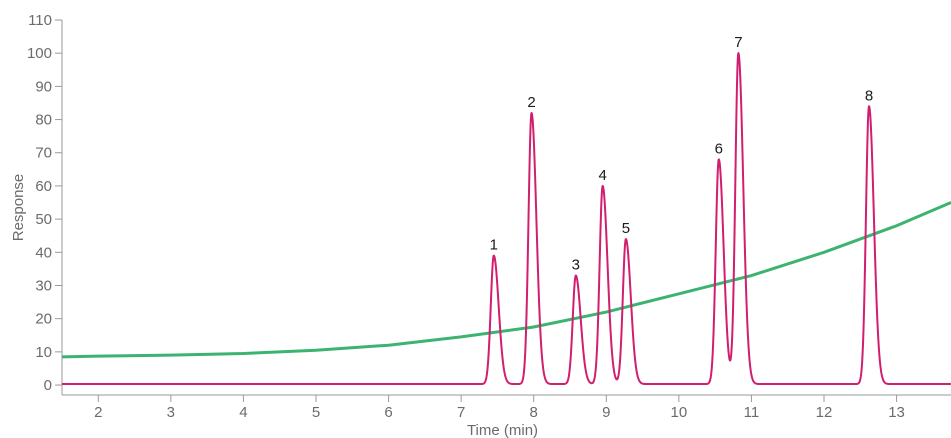 The height and width of the screenshot is (438, 951). Describe the element at coordinates (44, 203) in the screenshot. I see `y-axis: 0 10 20 30 40 50 60 70 80 90 100 110` at that location.